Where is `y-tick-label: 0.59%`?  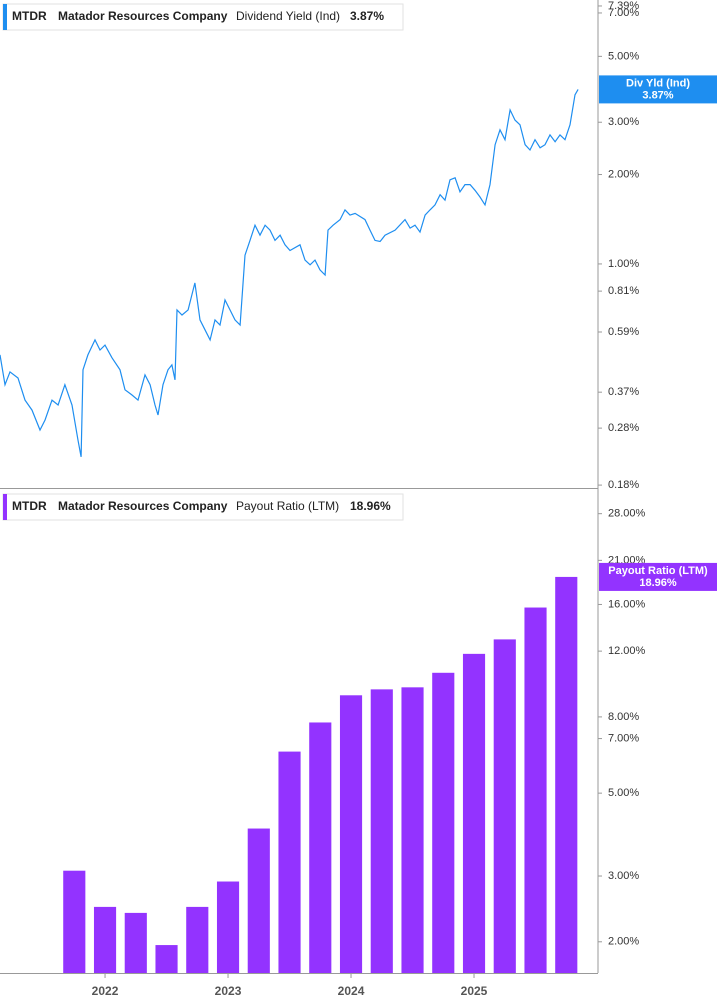 y-tick-label: 0.59% is located at coordinates (623, 332).